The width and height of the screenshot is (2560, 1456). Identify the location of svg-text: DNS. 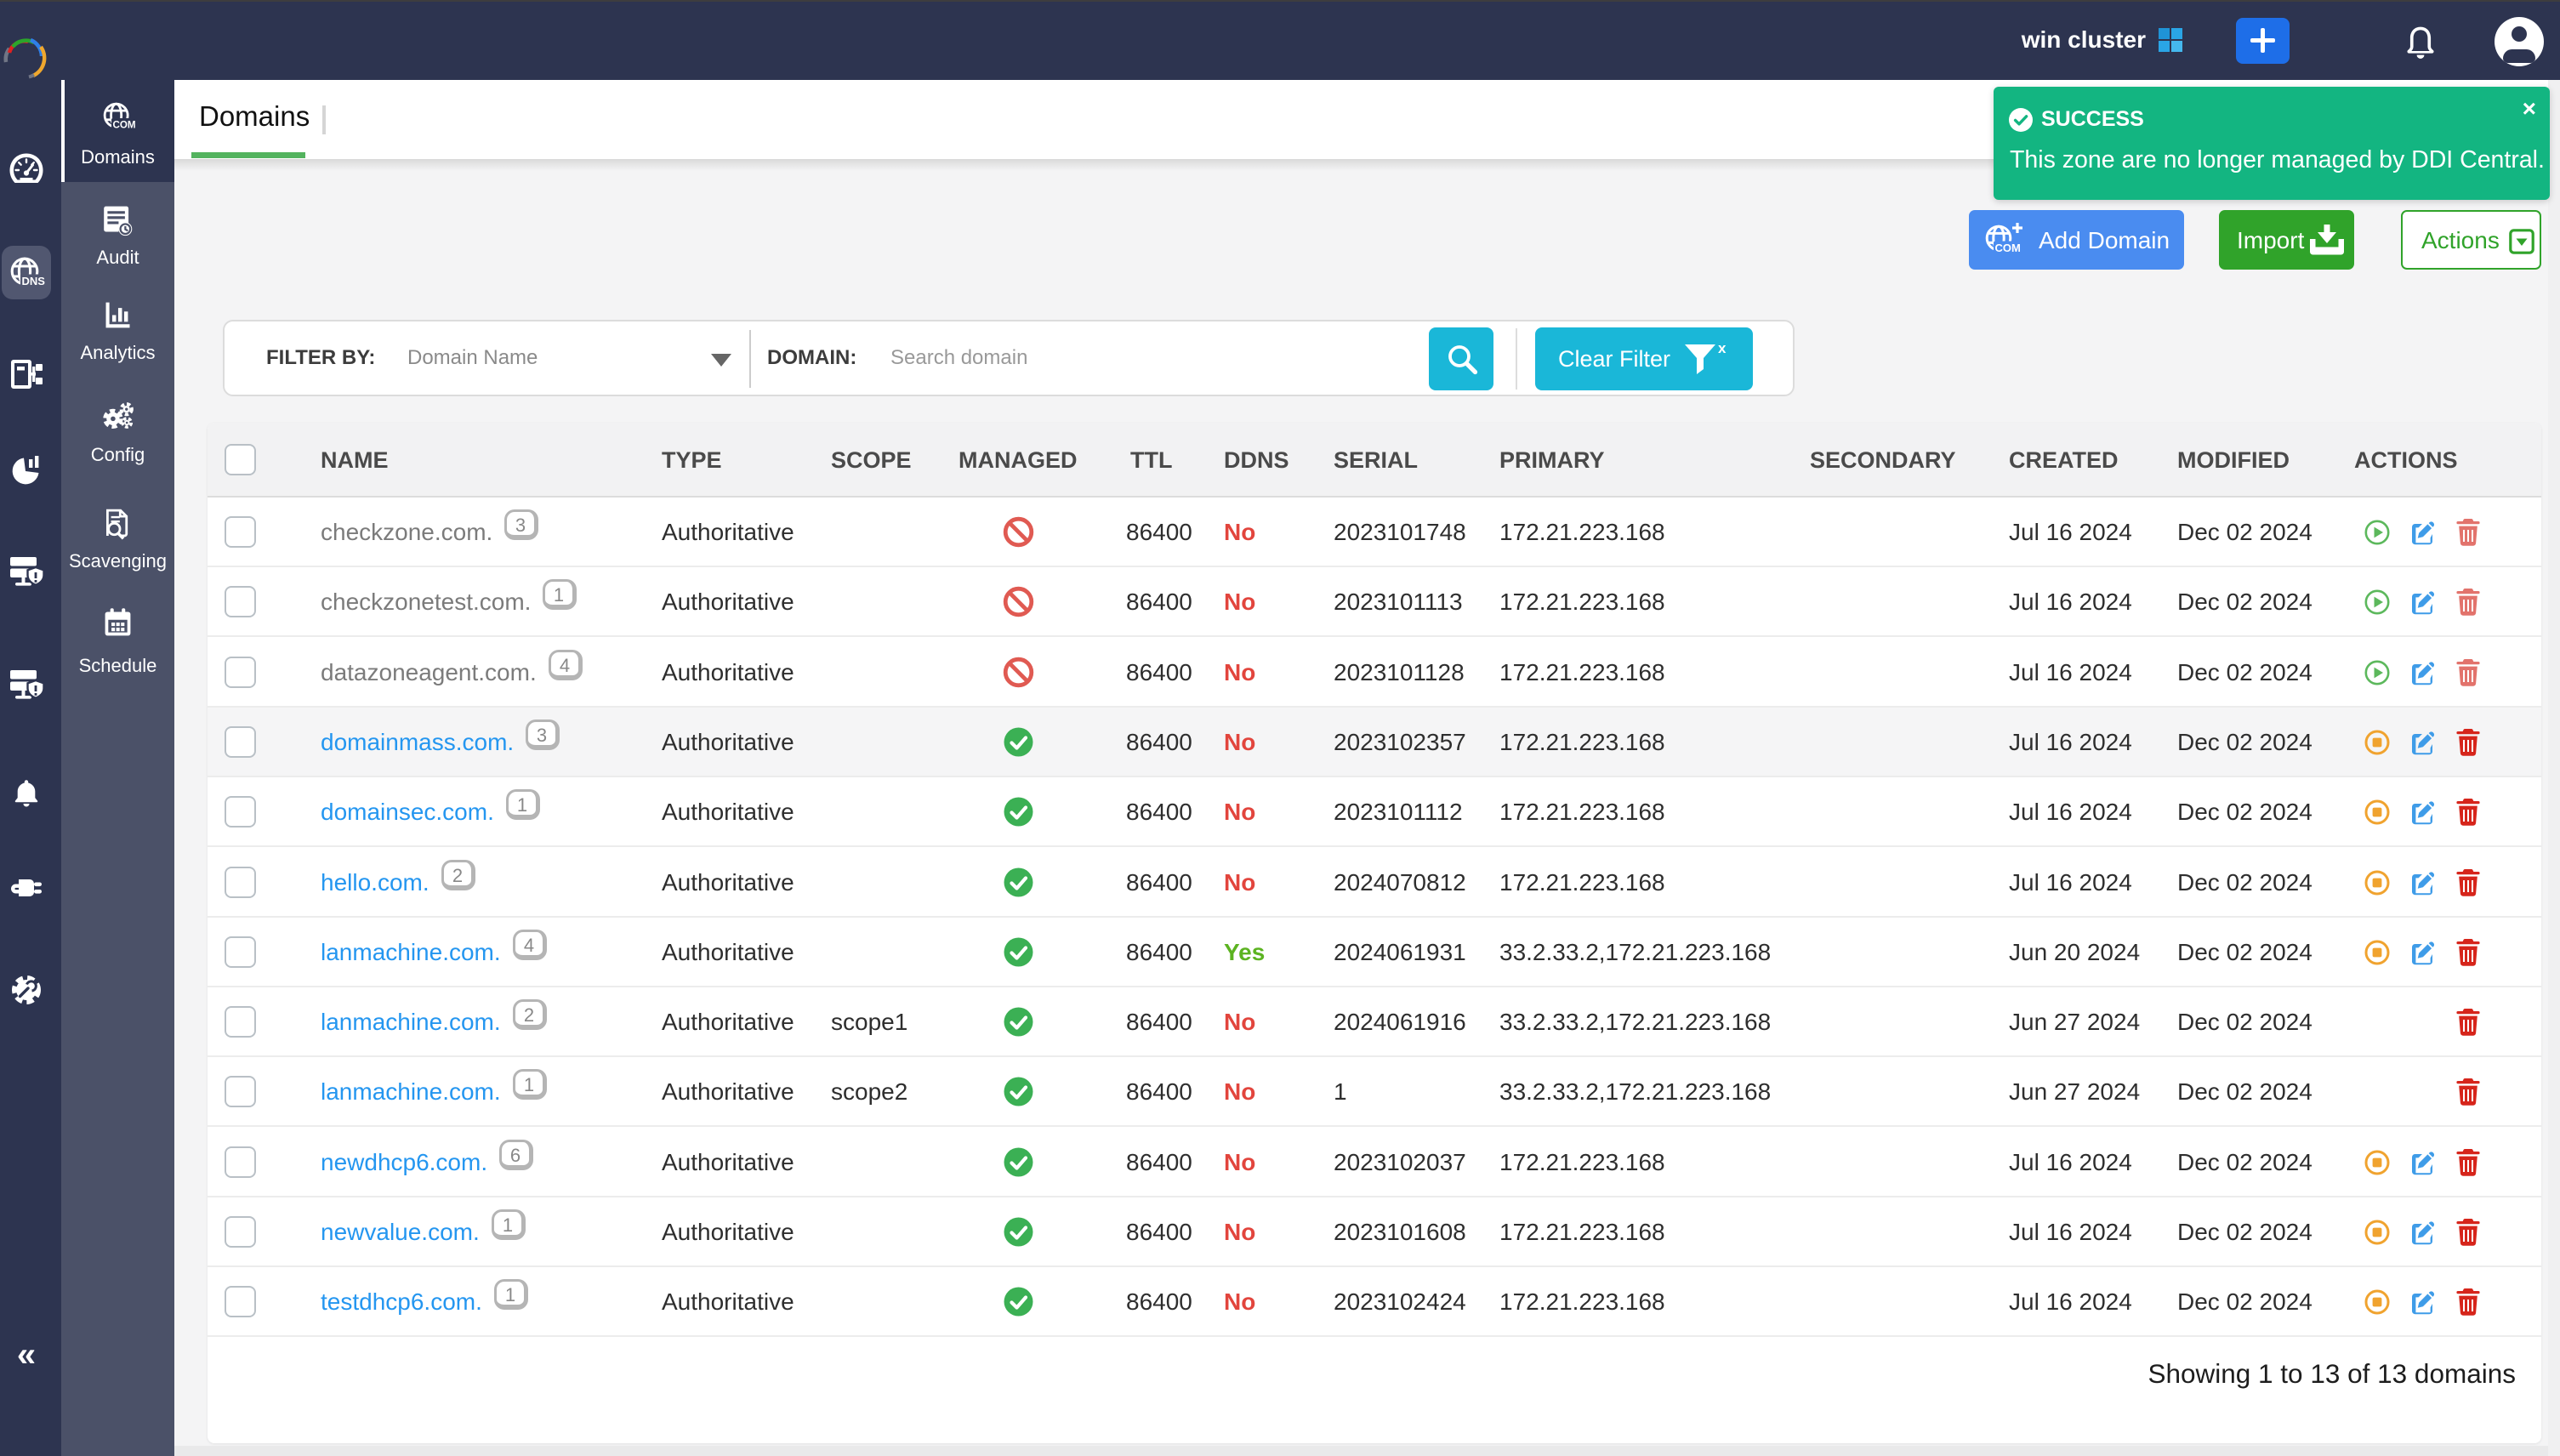
(34, 281).